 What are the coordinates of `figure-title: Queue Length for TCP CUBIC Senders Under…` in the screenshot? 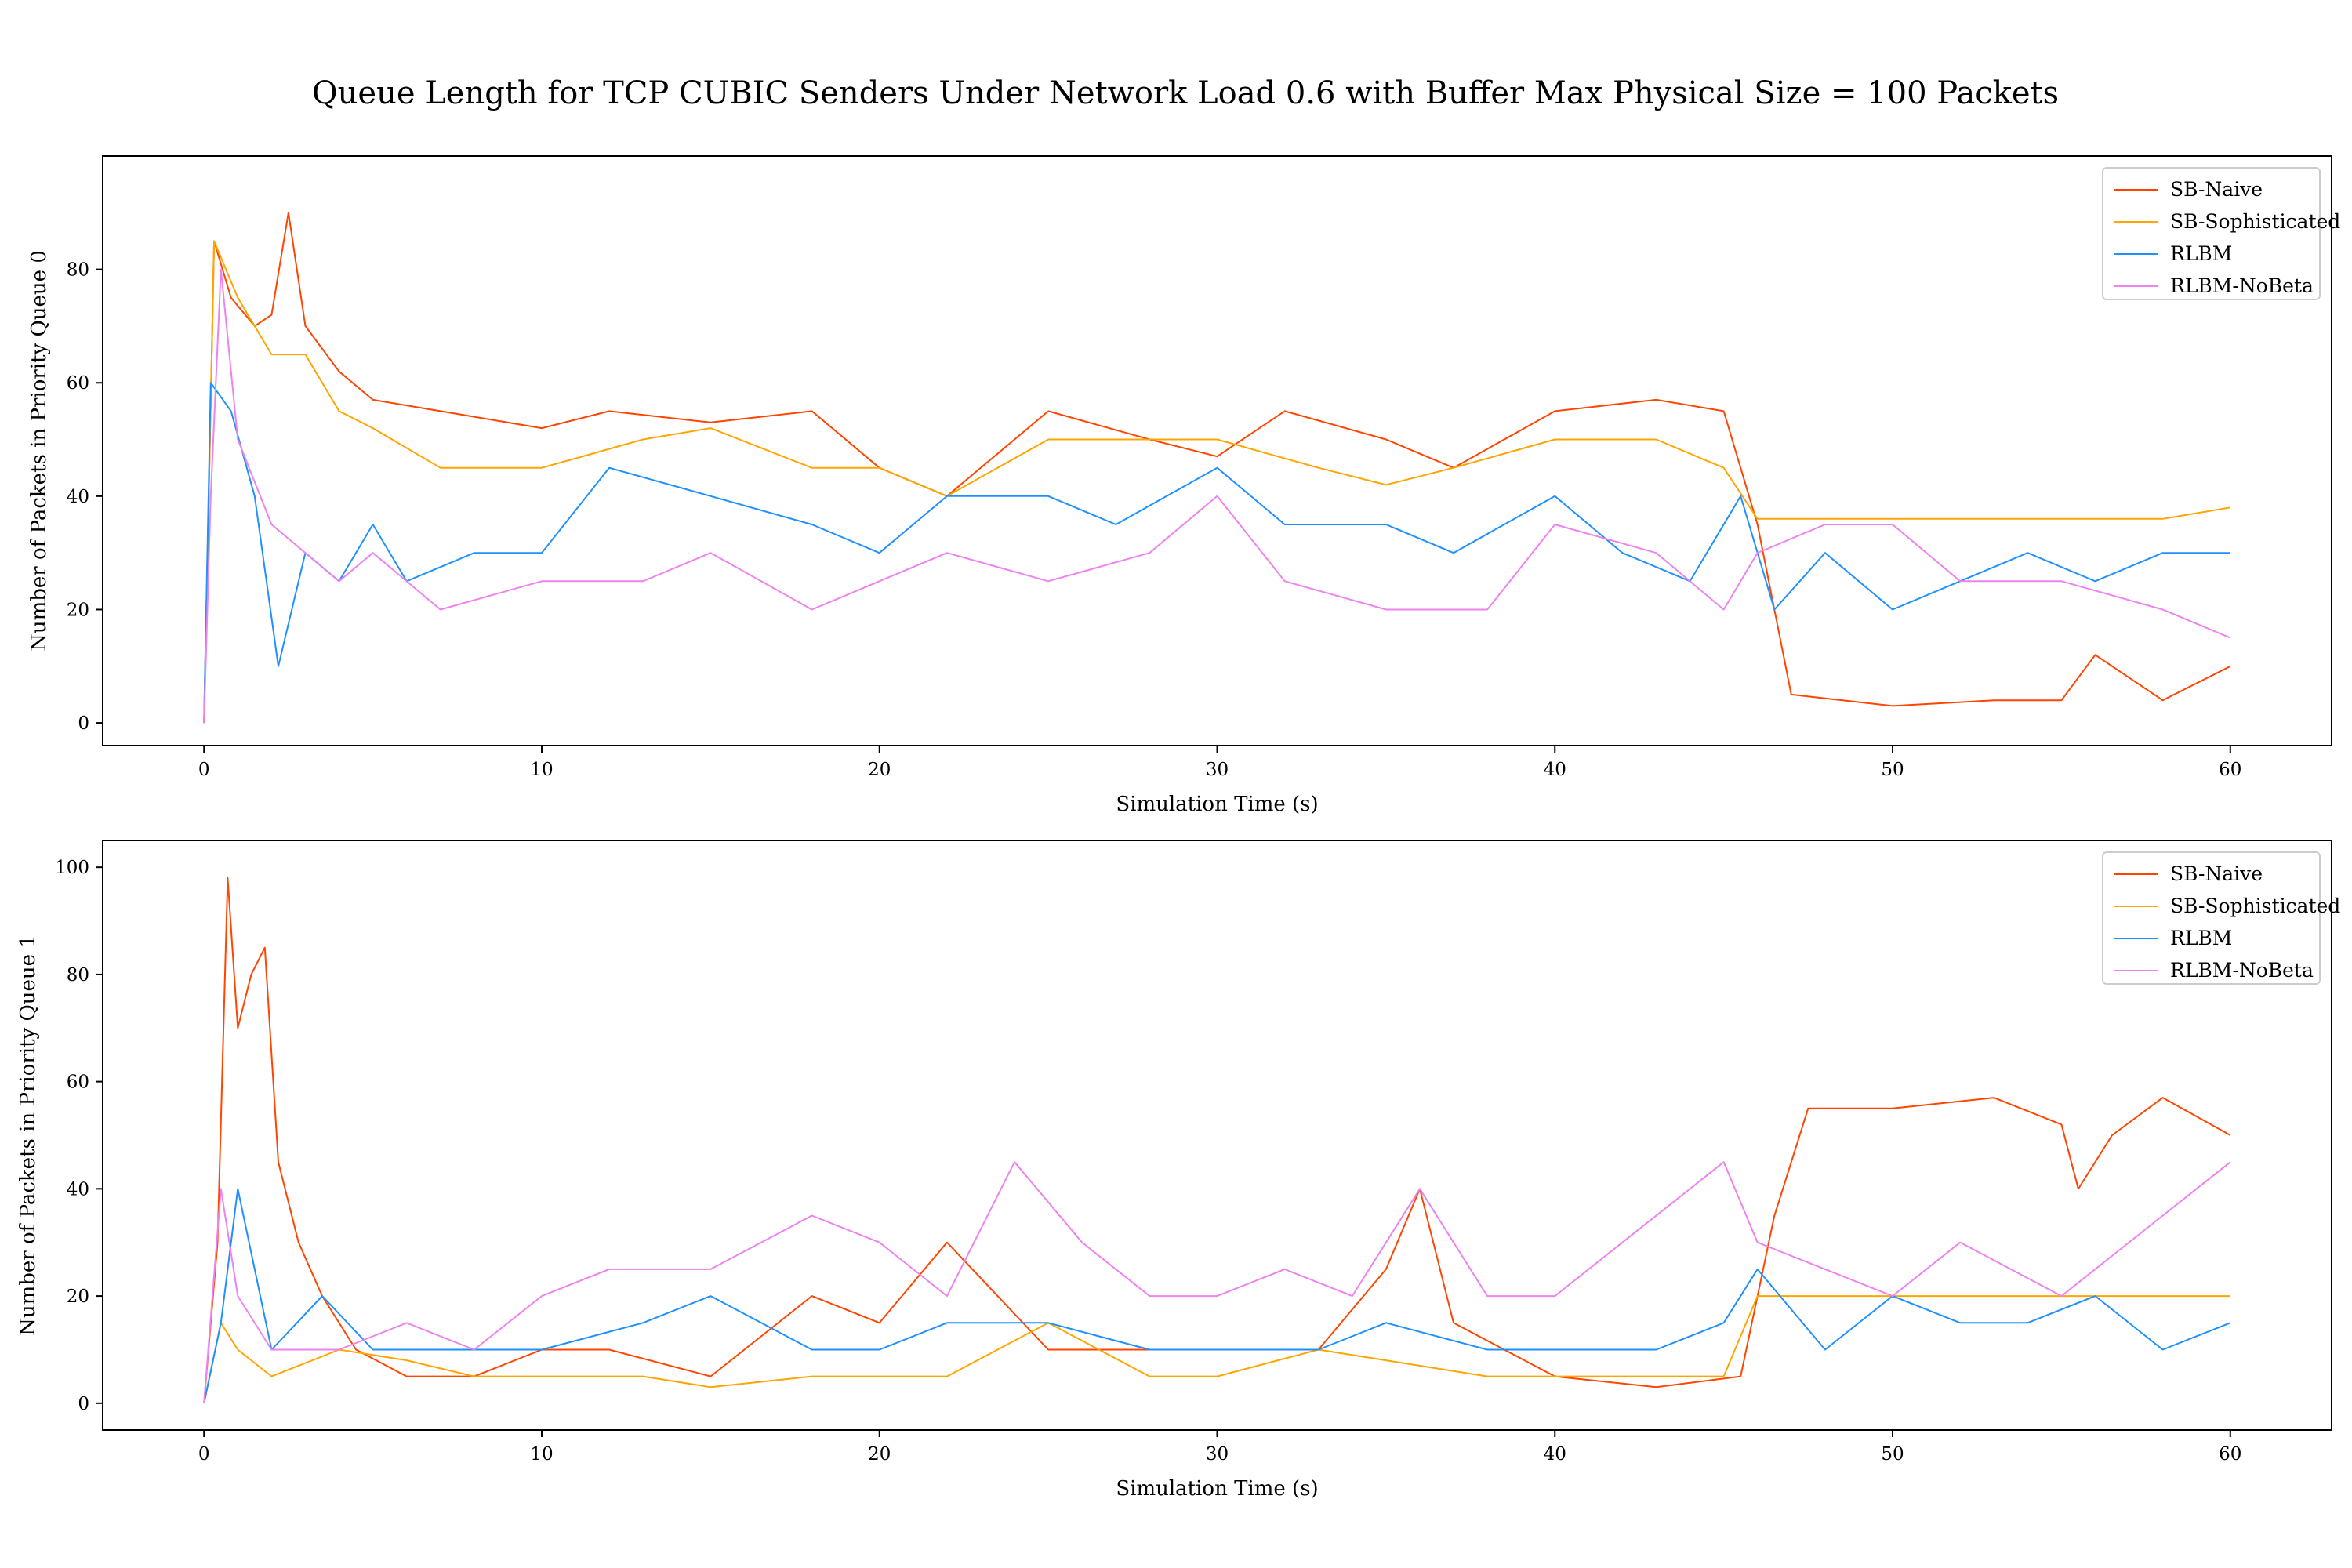 It's located at (1185, 93).